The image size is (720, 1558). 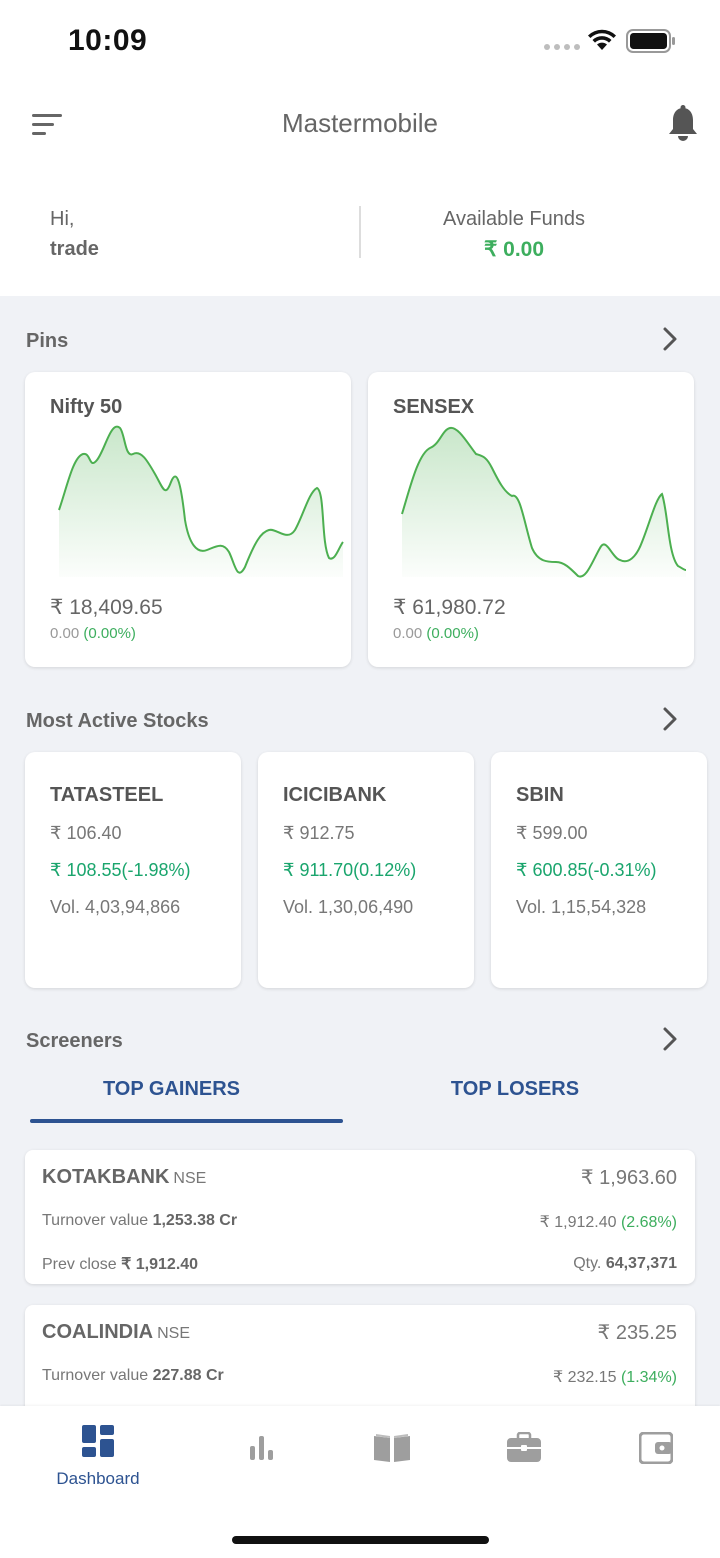 I want to click on qty-value: 64,37,371, so click(x=641, y=1263).